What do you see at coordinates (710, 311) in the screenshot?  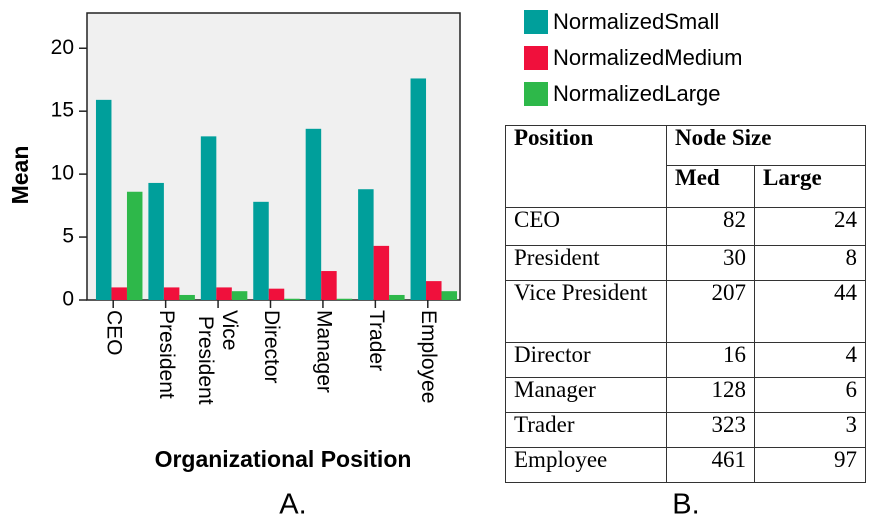 I see `table-cell: 207` at bounding box center [710, 311].